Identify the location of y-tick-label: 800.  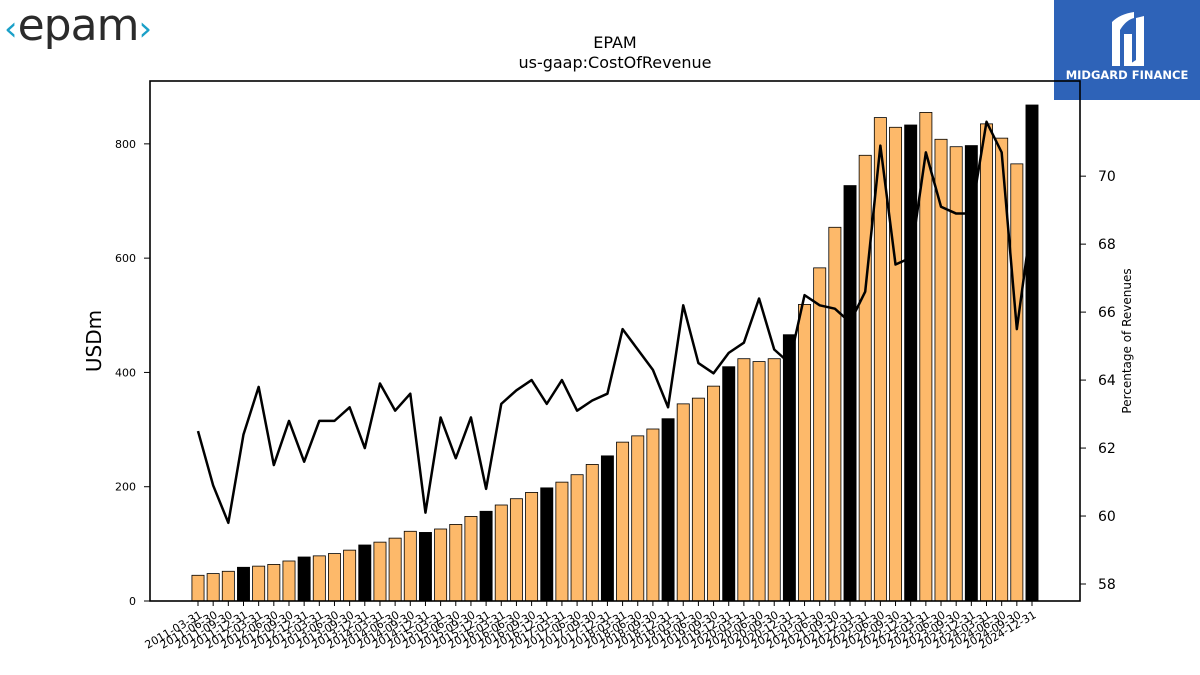
(125, 144).